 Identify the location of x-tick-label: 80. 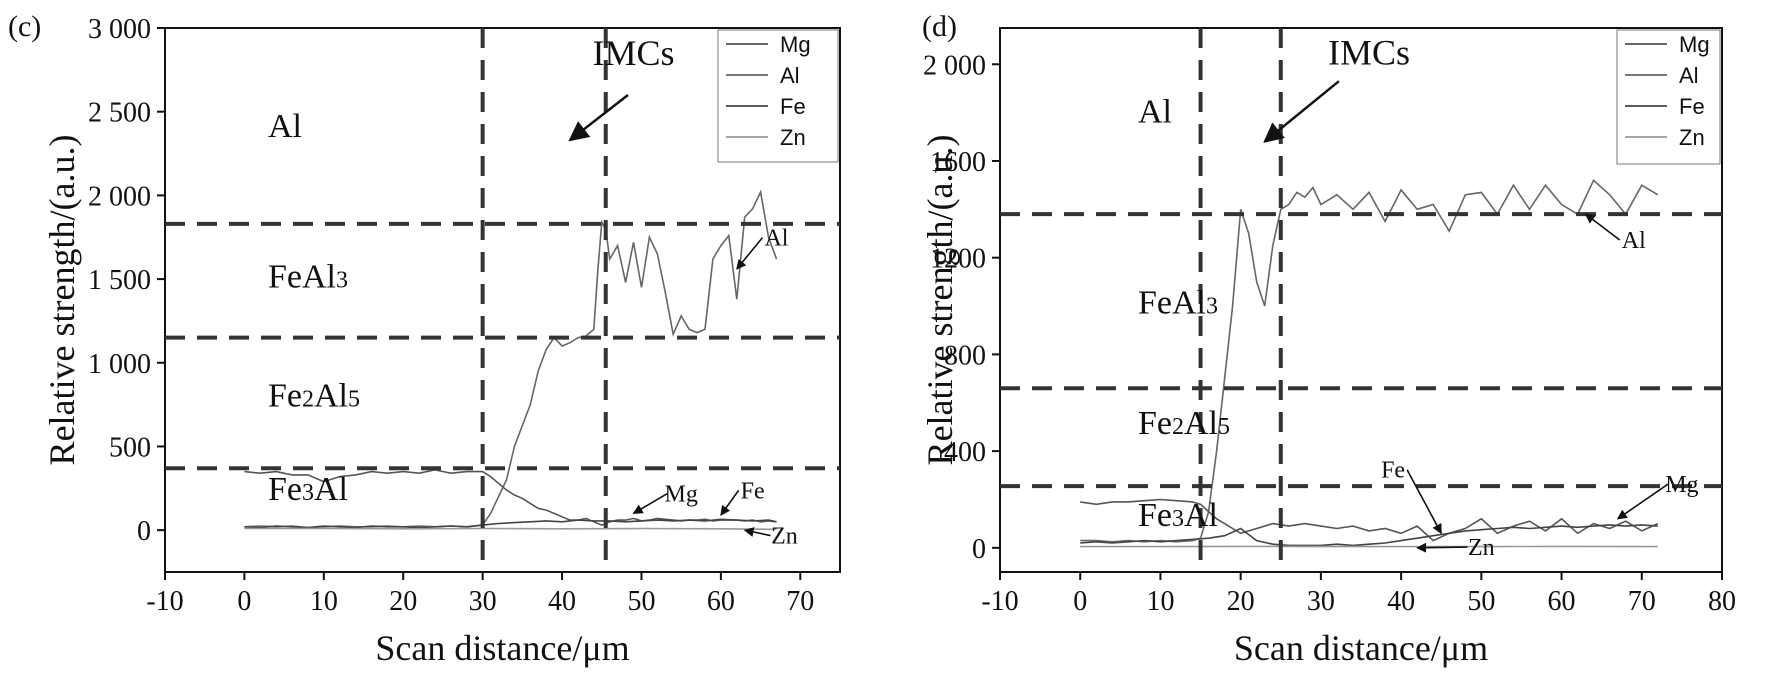
(1722, 601).